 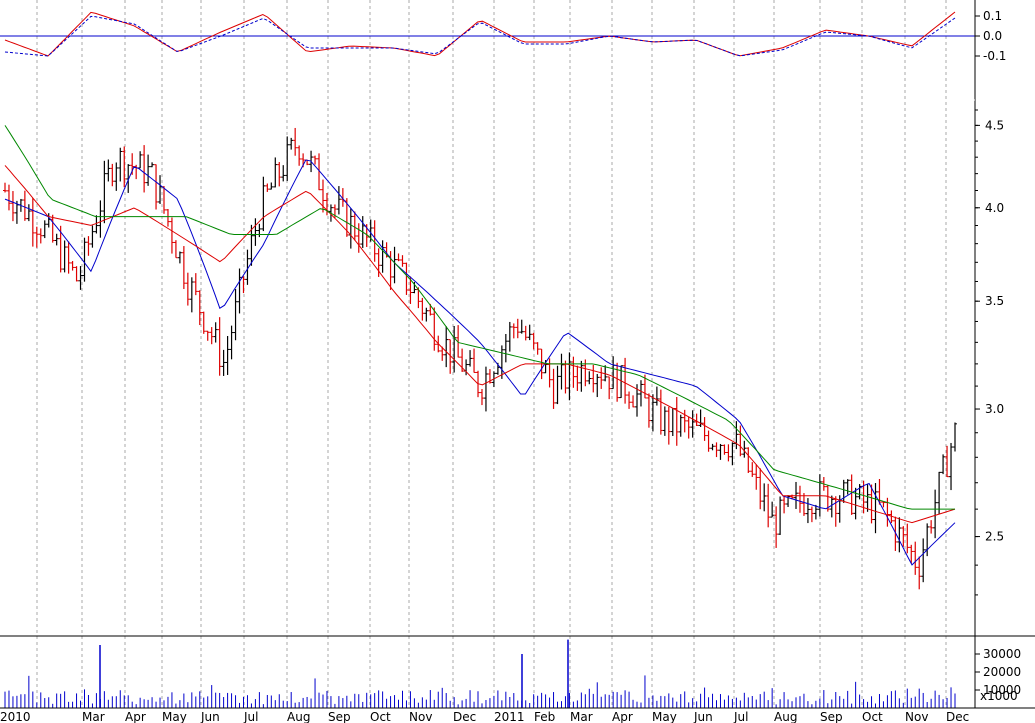 What do you see at coordinates (994, 301) in the screenshot?
I see `price-tick-label: 3.5` at bounding box center [994, 301].